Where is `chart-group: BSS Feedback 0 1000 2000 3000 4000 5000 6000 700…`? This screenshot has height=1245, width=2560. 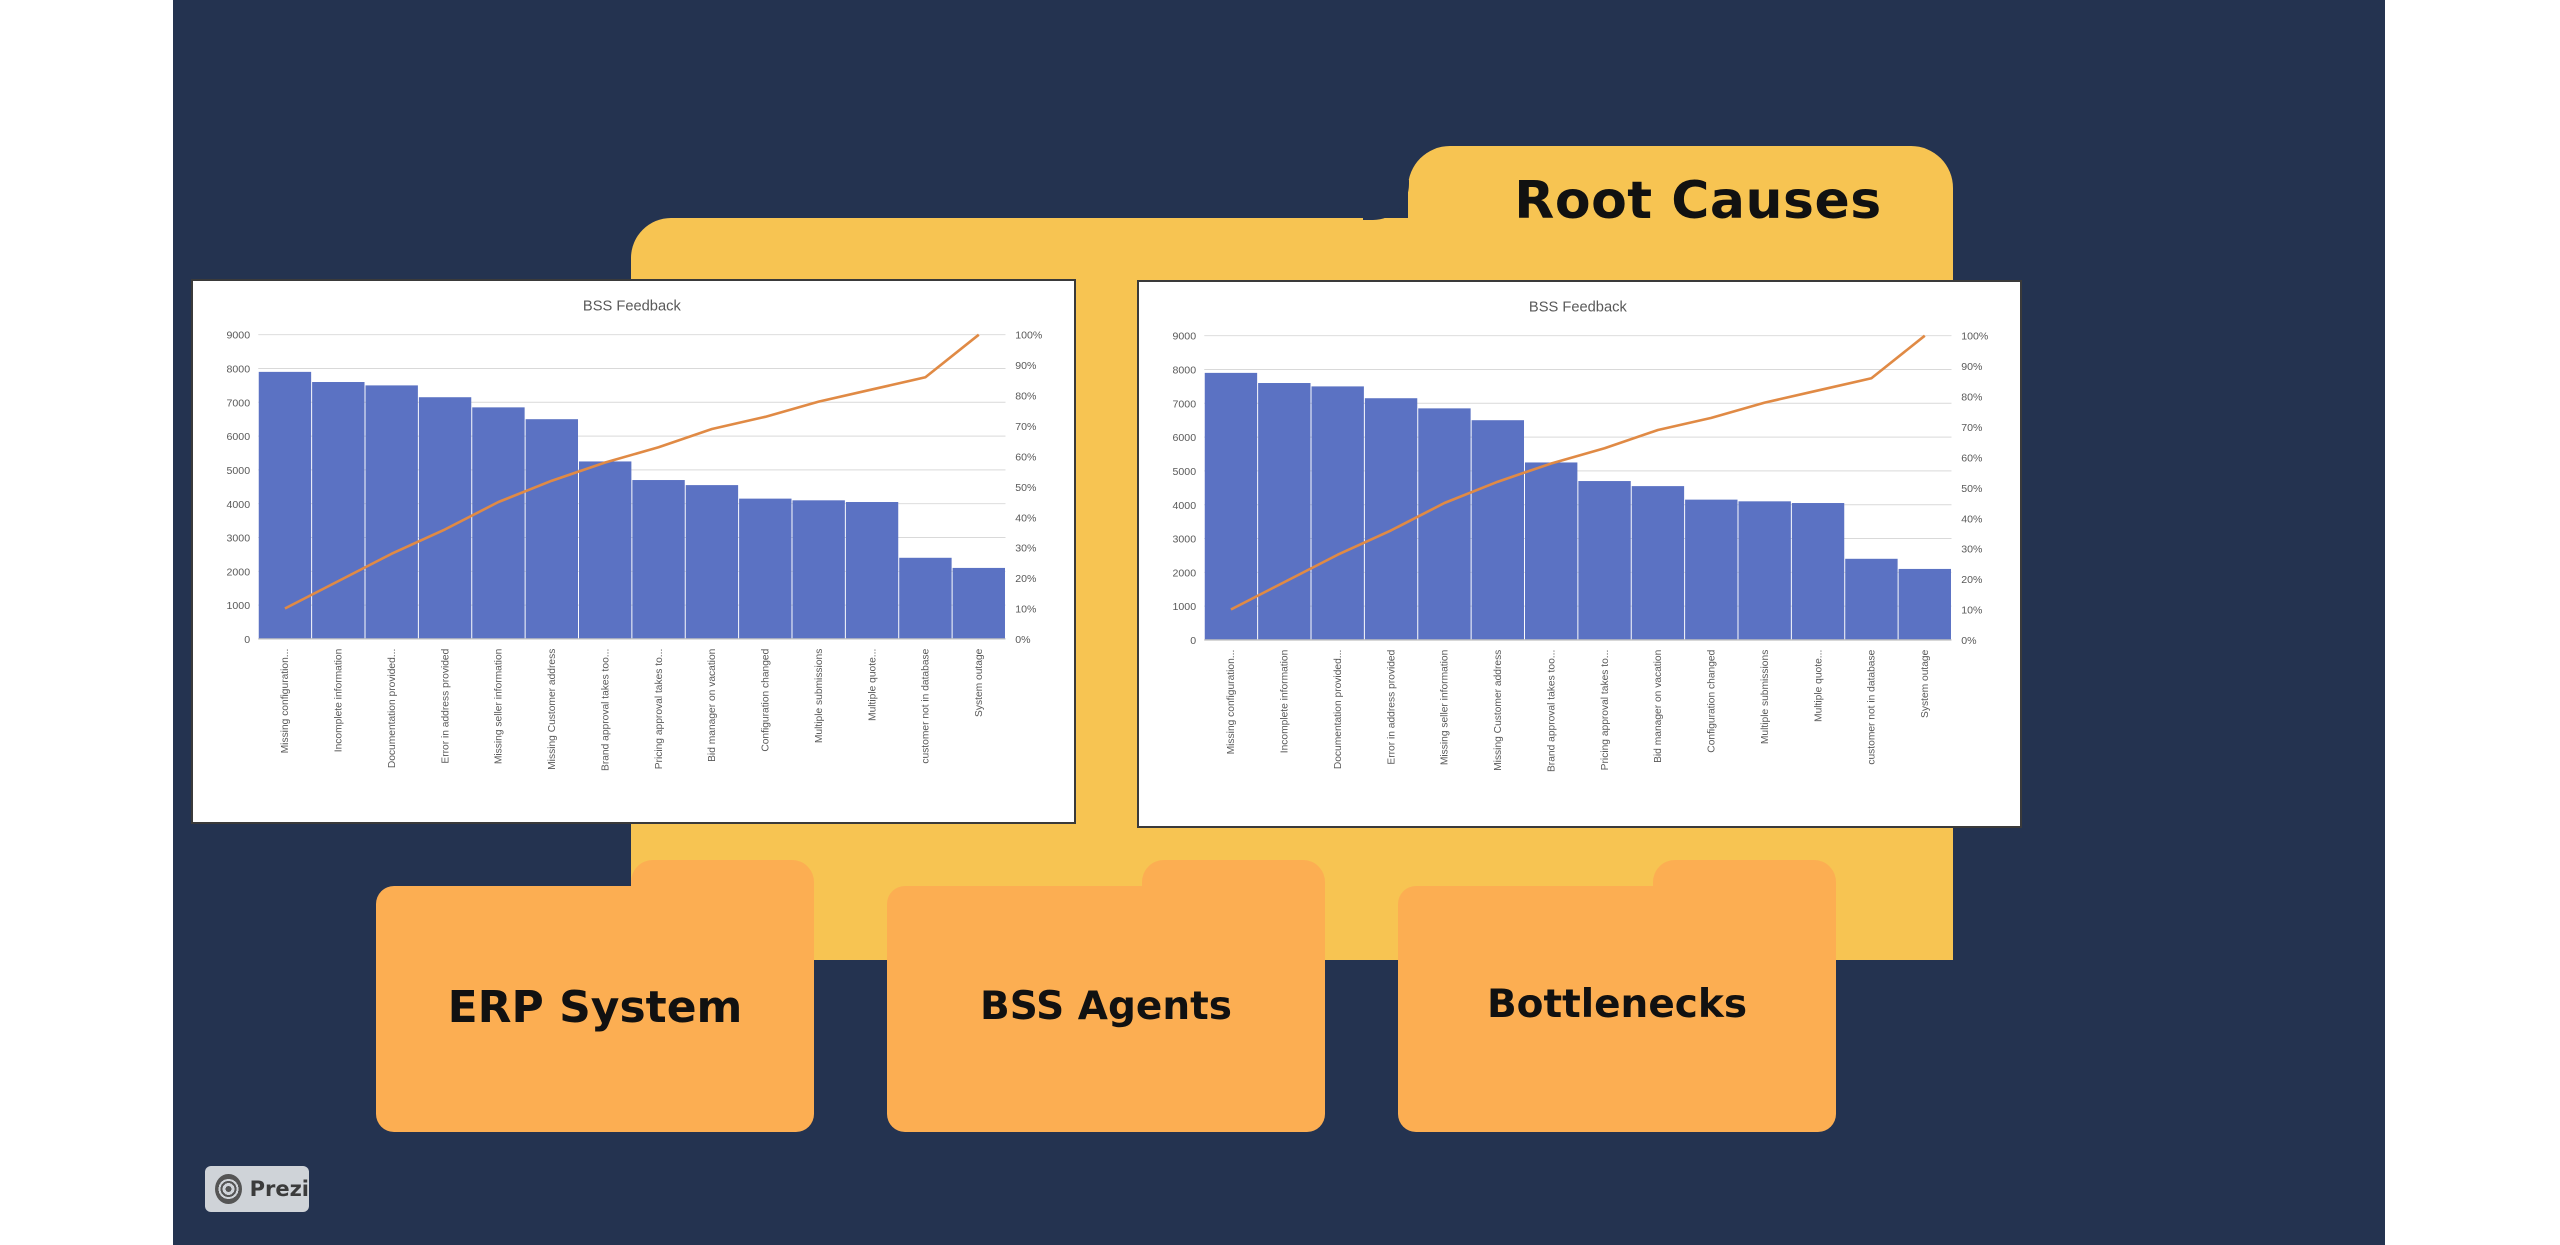
chart-group: BSS Feedback 0 1000 2000 3000 4000 5000 6000 700… is located at coordinates (1581, 535).